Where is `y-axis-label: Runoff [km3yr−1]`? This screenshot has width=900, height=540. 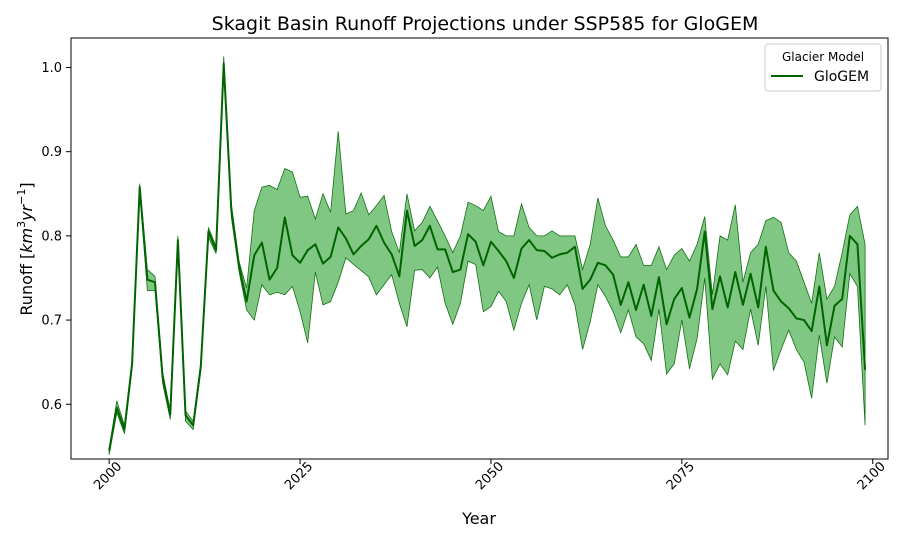 y-axis-label: Runoff [km3yr−1] is located at coordinates (25, 248).